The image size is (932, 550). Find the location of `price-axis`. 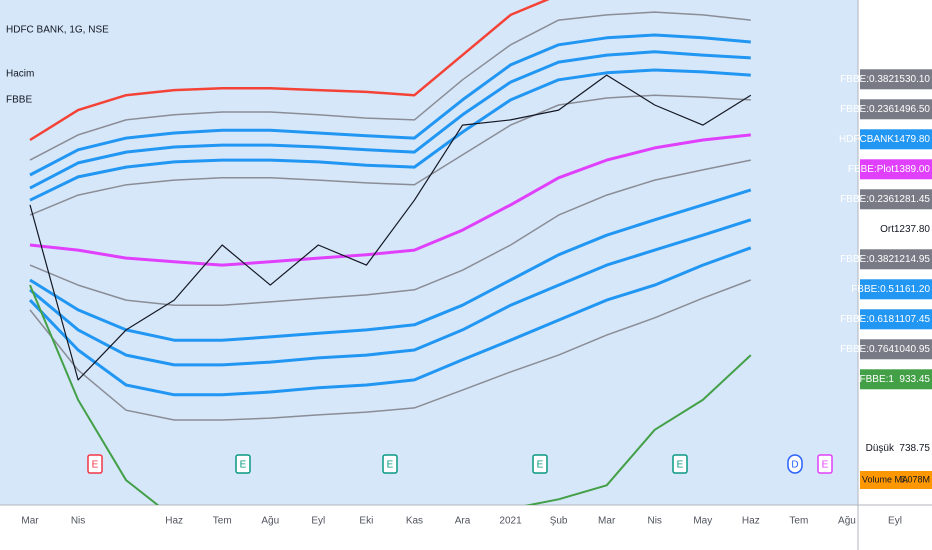

price-axis is located at coordinates (895, 275).